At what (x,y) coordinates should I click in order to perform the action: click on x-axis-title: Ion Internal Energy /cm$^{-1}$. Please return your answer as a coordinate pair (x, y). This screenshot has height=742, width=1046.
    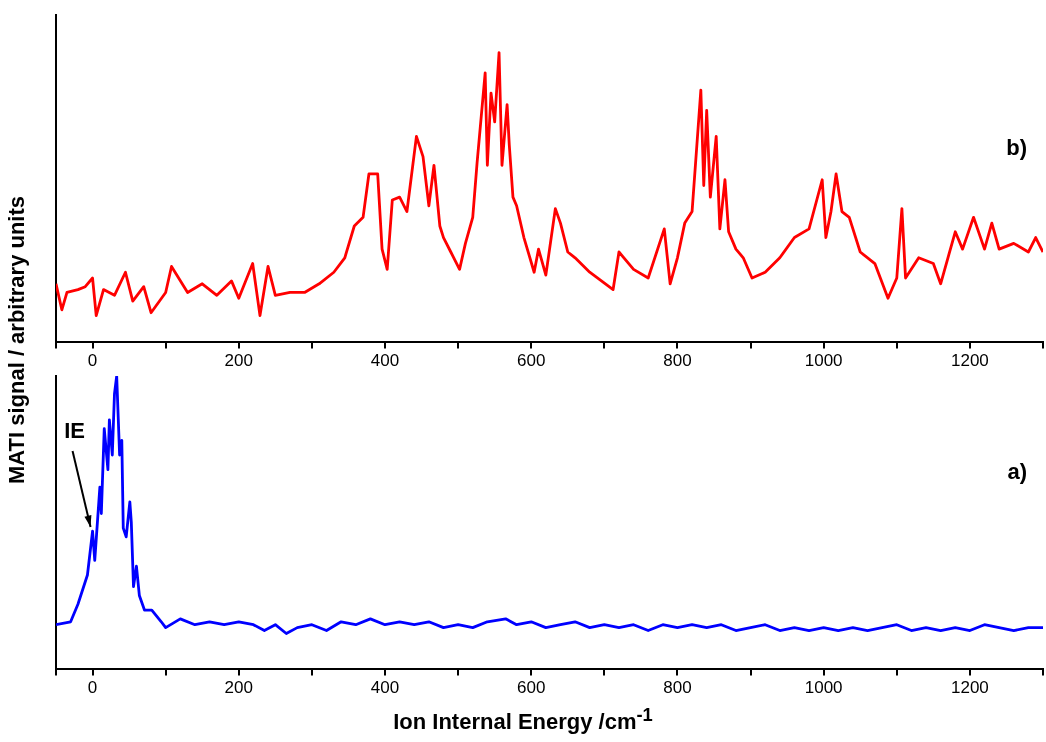
    Looking at the image, I should click on (523, 720).